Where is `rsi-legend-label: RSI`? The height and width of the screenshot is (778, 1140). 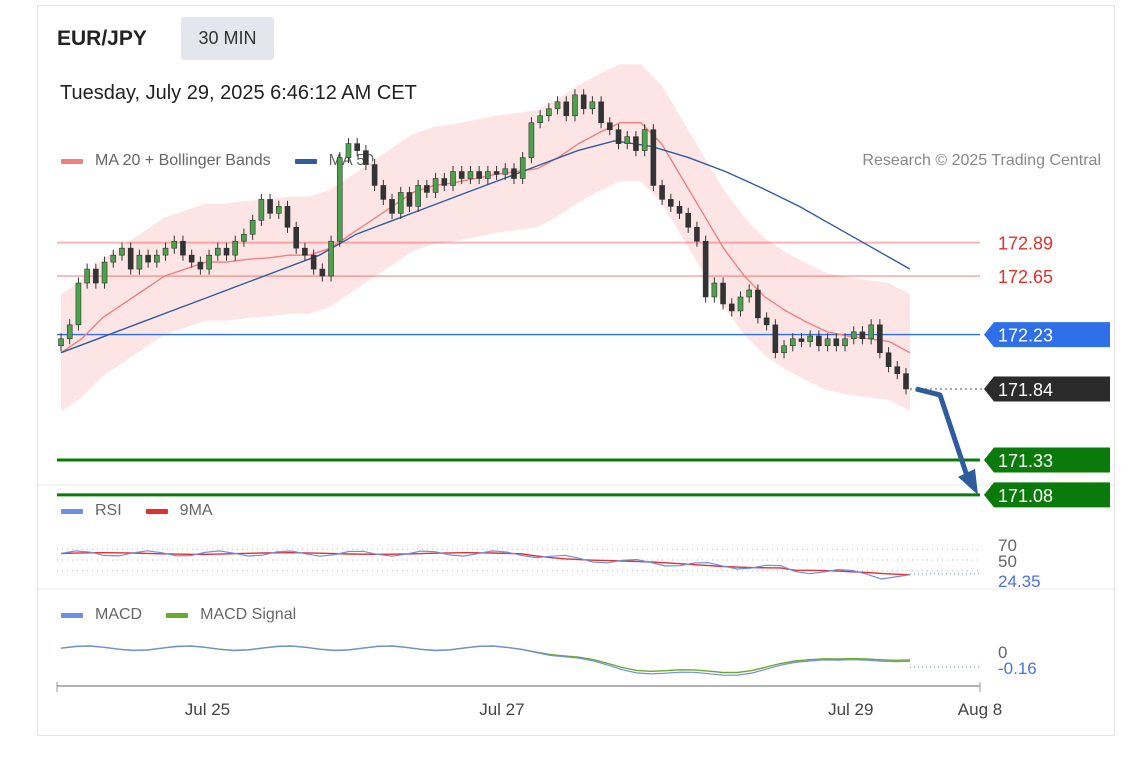 rsi-legend-label: RSI is located at coordinates (108, 510).